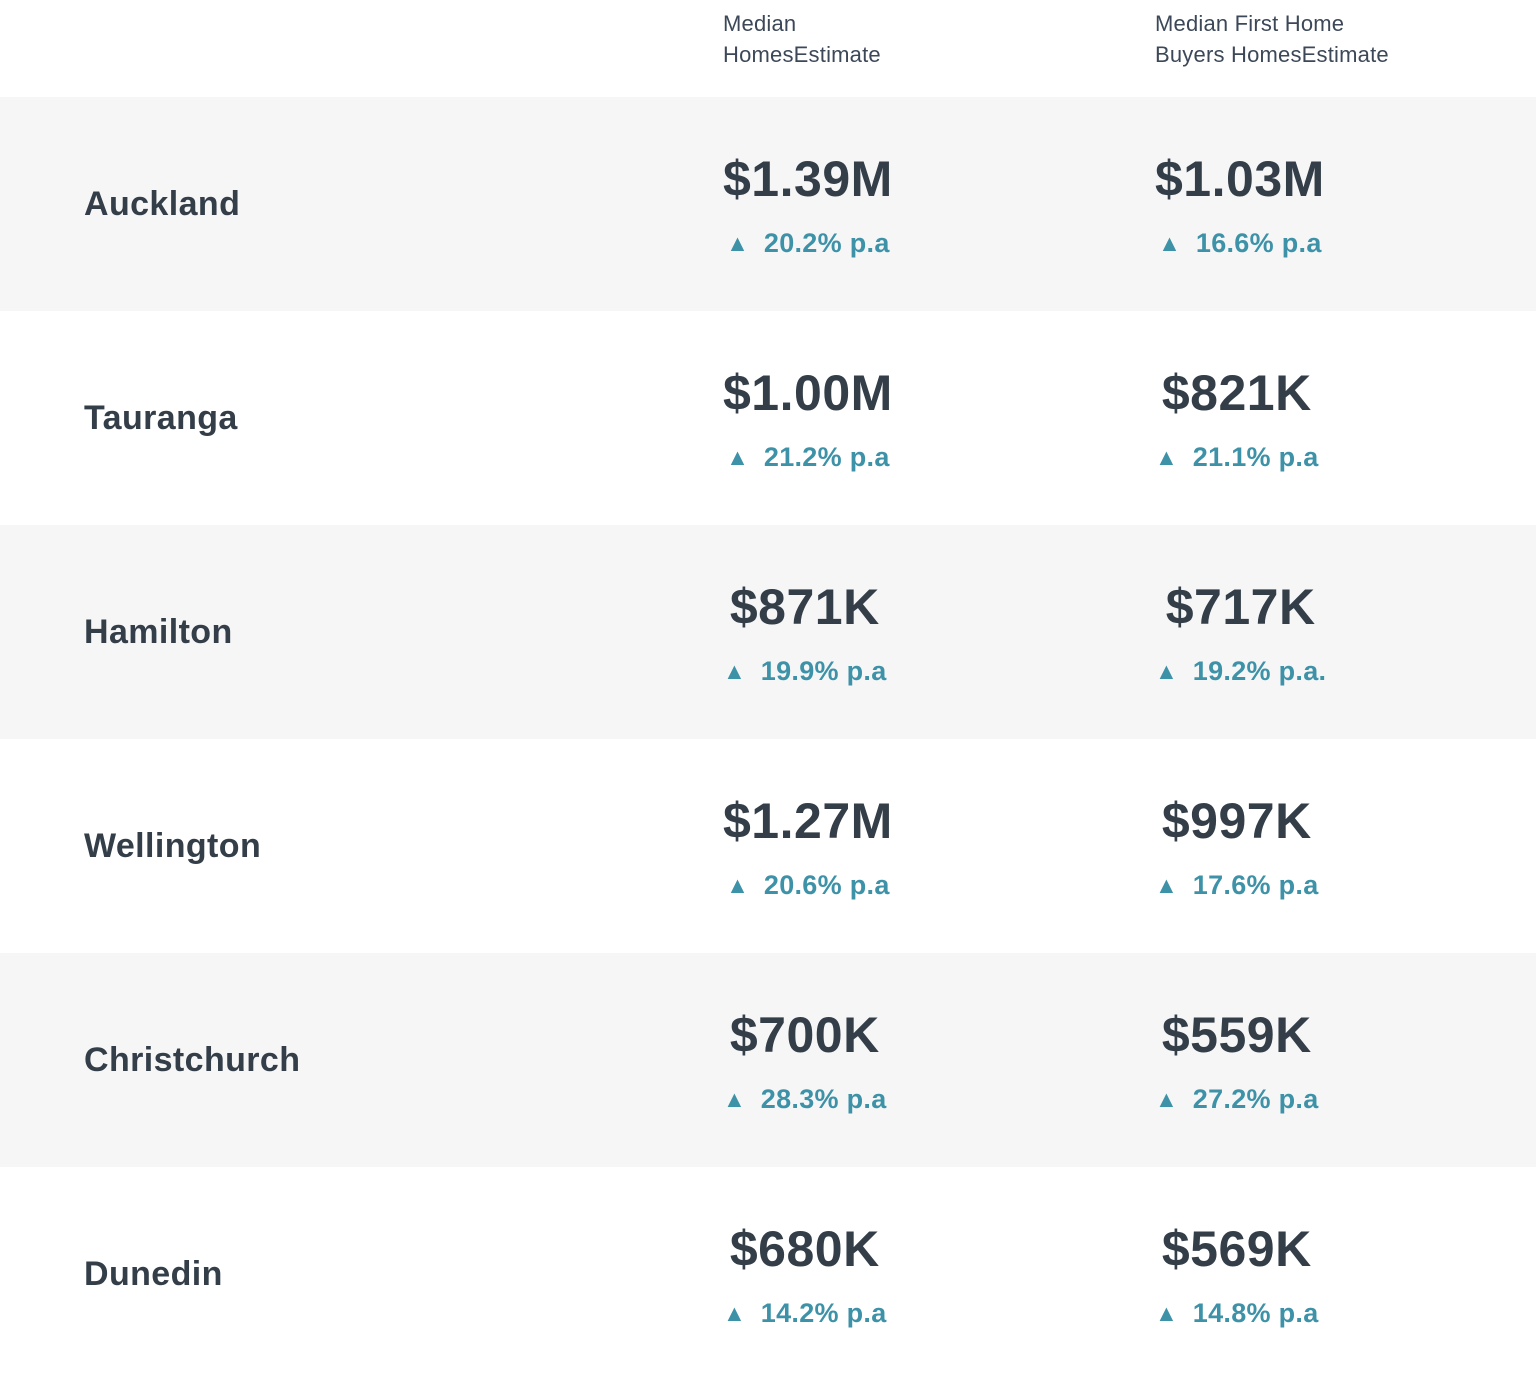 The height and width of the screenshot is (1381, 1536). Describe the element at coordinates (1258, 242) in the screenshot. I see `fhb-change-label: 16.6% p.a` at that location.